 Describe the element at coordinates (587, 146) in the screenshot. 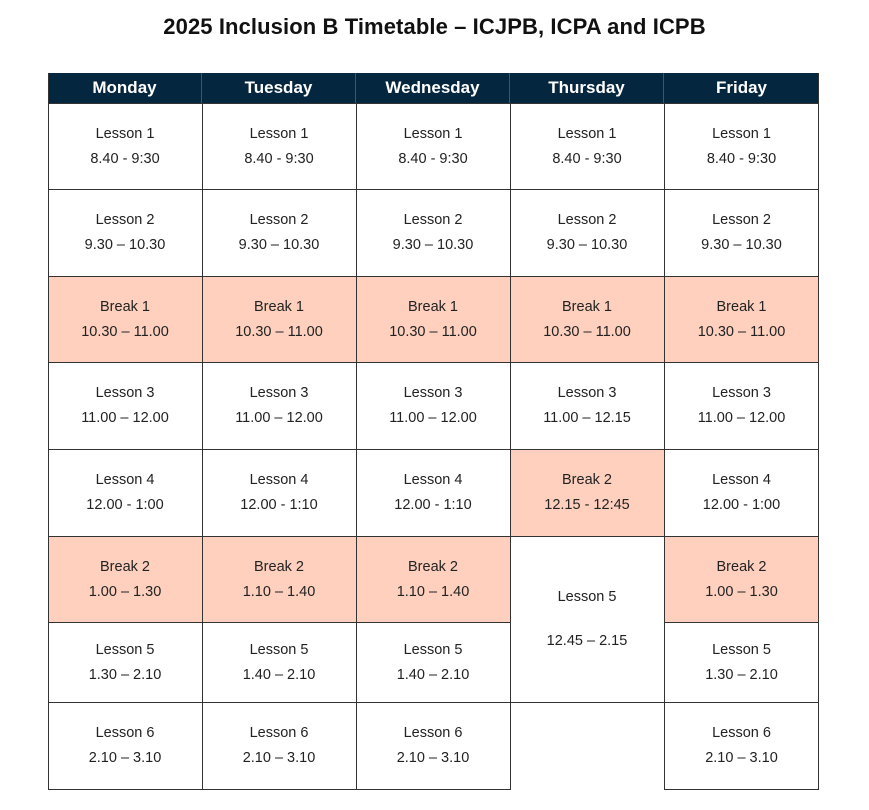

I see `thursday-lesson-1: Lesson 1 8.40 - 9:30` at that location.